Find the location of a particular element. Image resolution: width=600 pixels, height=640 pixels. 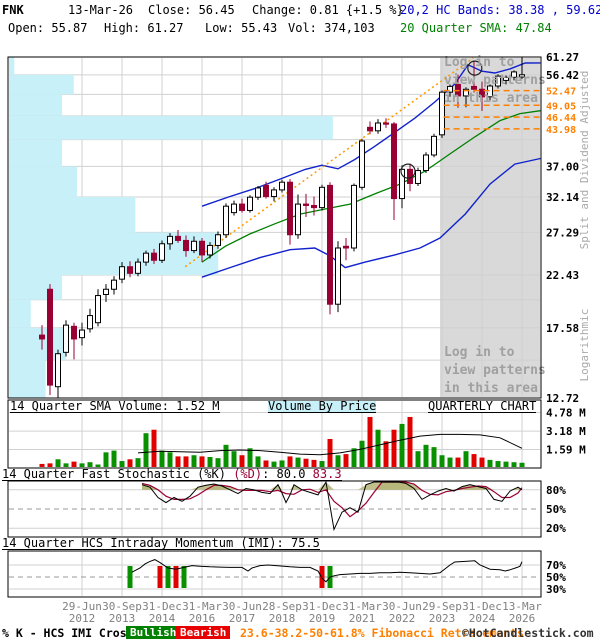

stochastic-title-k: 14 Quarter Fast Stochastic (%K) is located at coordinates (118, 474).